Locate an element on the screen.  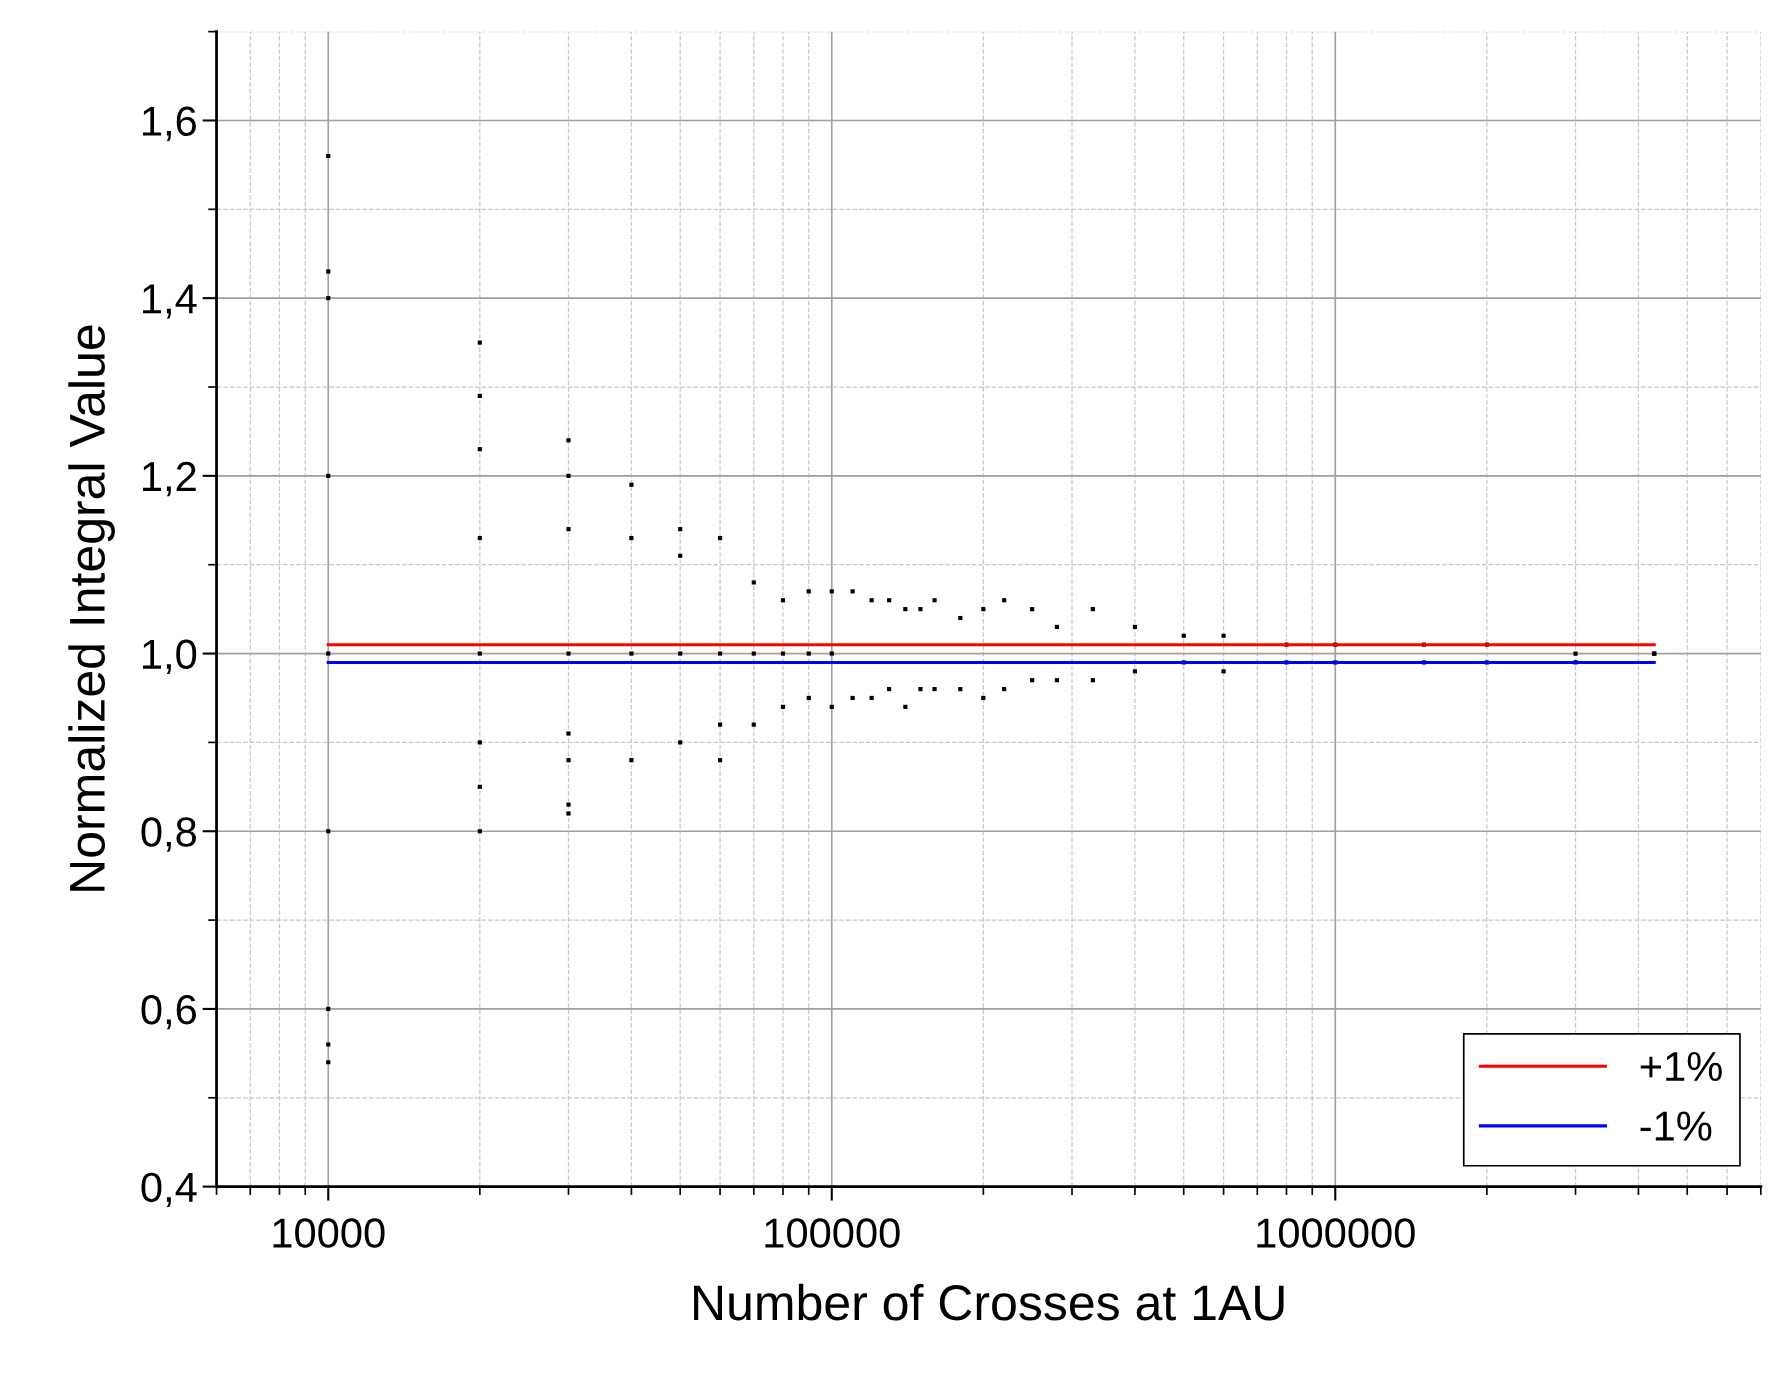
x-tick-label: 10000 is located at coordinates (329, 1233).